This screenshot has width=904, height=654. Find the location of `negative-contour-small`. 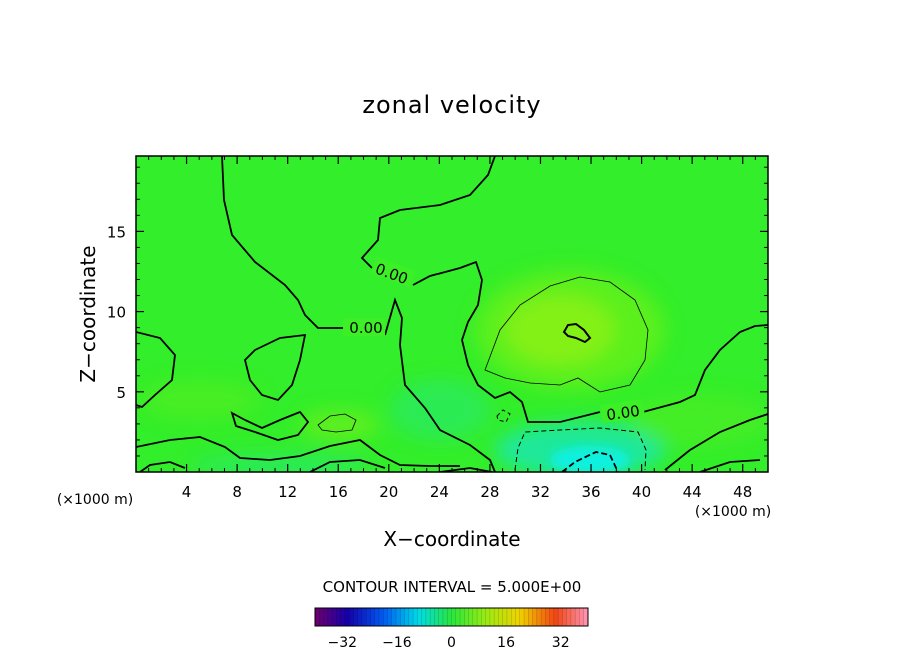

negative-contour-small is located at coordinates (503, 416).